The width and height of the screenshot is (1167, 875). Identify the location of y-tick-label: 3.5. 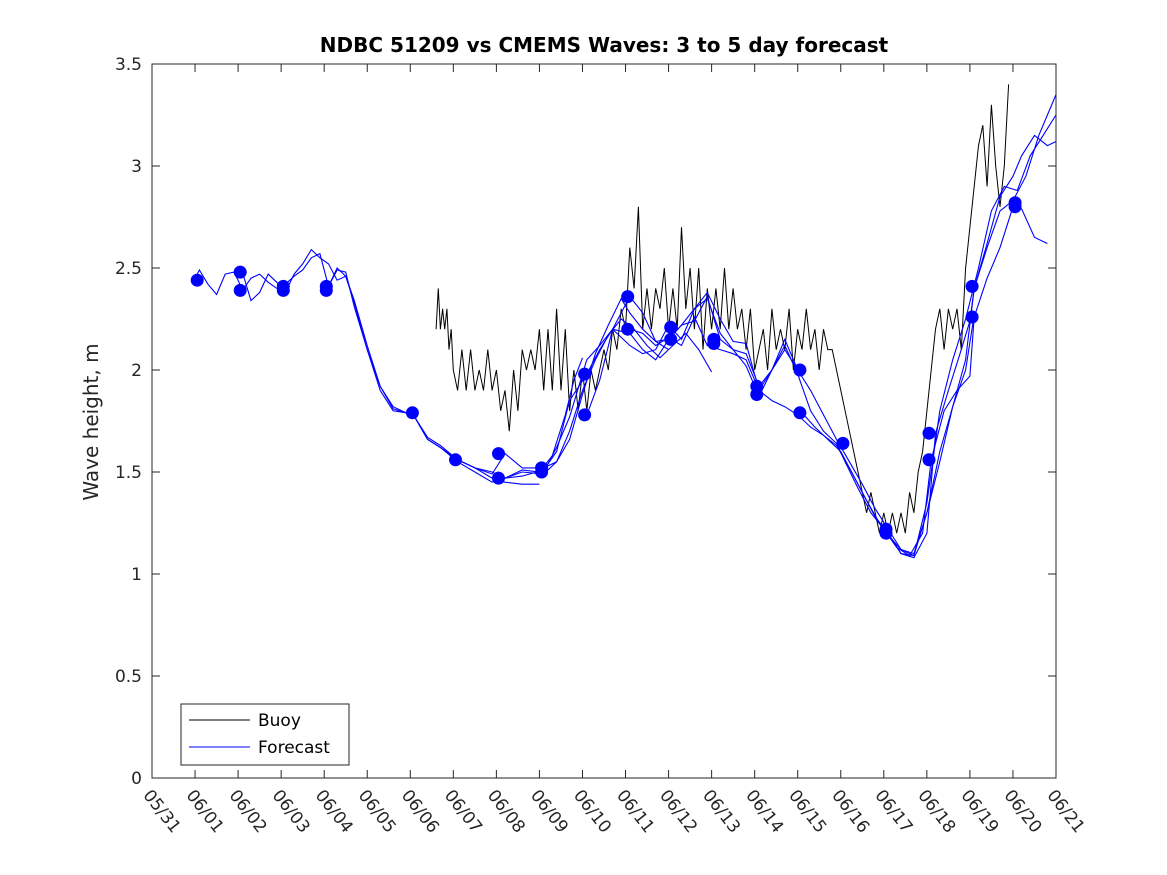
(128, 65).